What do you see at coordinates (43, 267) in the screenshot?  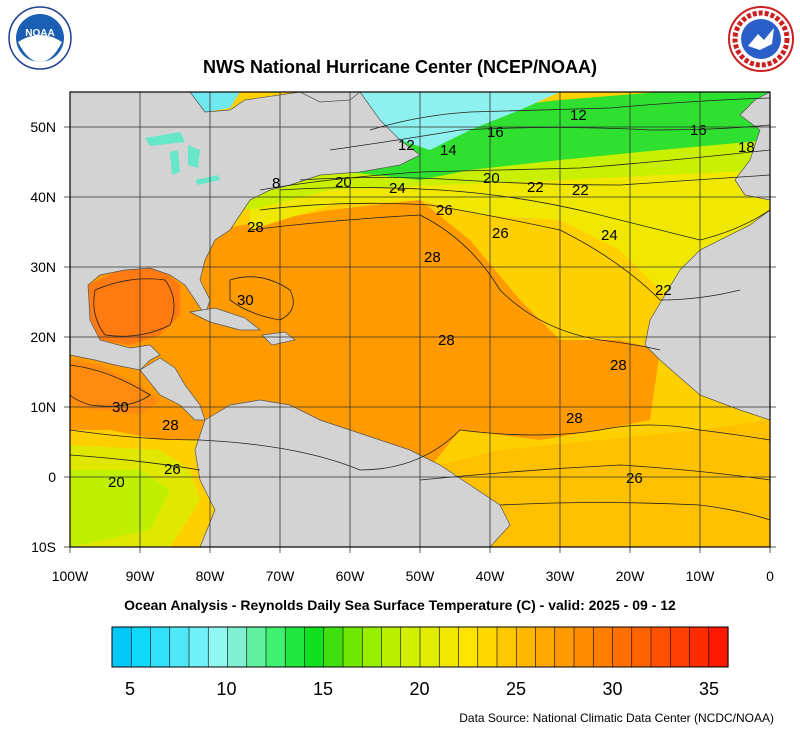 I see `lat-tick-label: 30N` at bounding box center [43, 267].